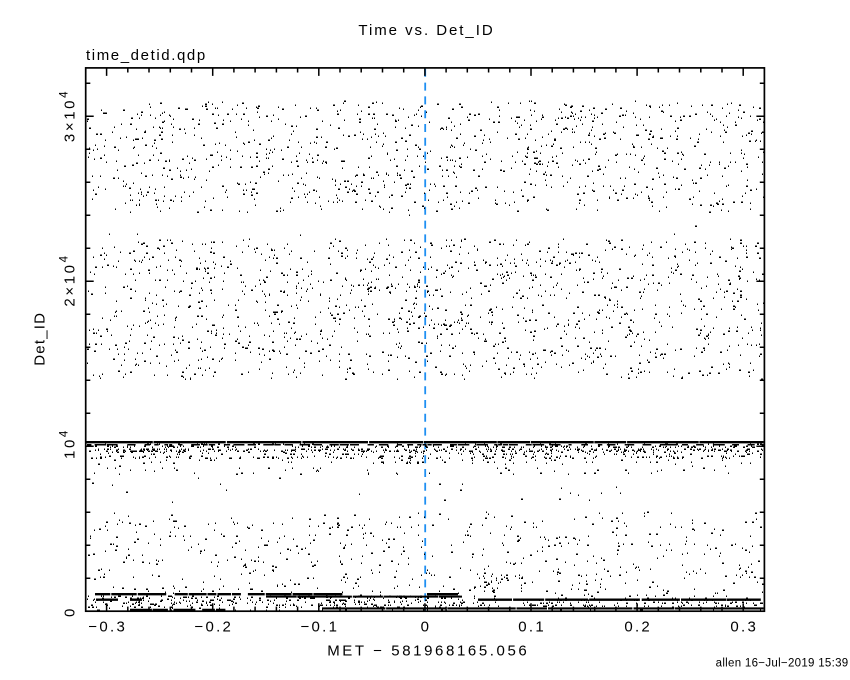 This screenshot has width=850, height=680. Describe the element at coordinates (146, 55) in the screenshot. I see `svg-text: time_detid.qdp` at that location.